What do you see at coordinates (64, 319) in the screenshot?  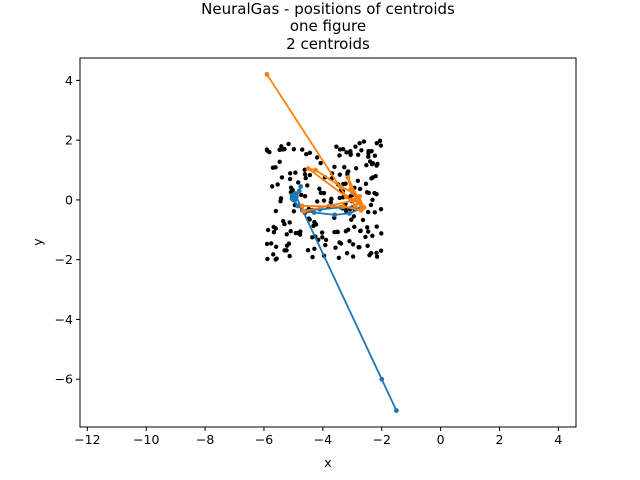 I see `y-tick-label: −4` at bounding box center [64, 319].